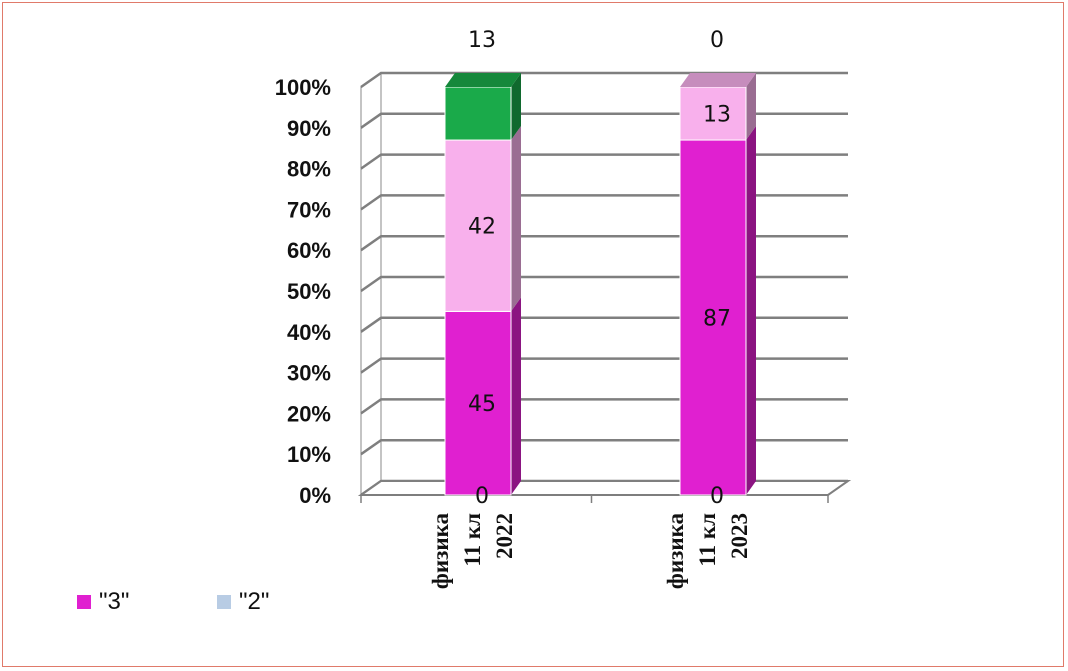 The height and width of the screenshot is (671, 1068). What do you see at coordinates (309, 454) in the screenshot?
I see `y-tick-label: 10%` at bounding box center [309, 454].